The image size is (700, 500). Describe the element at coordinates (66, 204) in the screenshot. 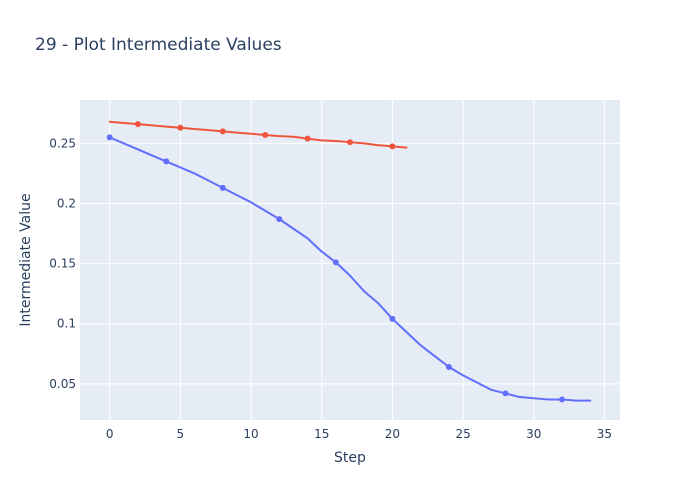

I see `y-tick-label: 0.2` at that location.